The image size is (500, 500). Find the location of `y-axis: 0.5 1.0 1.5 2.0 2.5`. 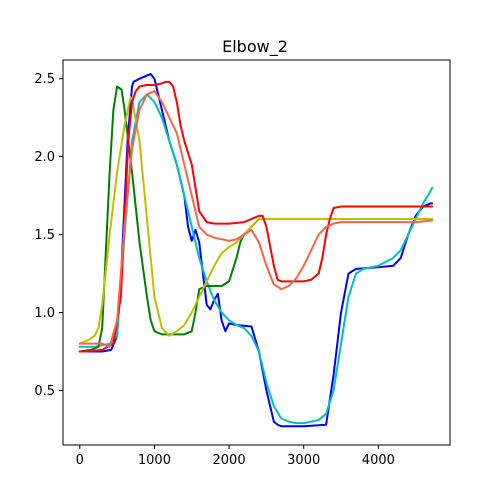

y-axis: 0.5 1.0 1.5 2.0 2.5 is located at coordinates (48, 235).